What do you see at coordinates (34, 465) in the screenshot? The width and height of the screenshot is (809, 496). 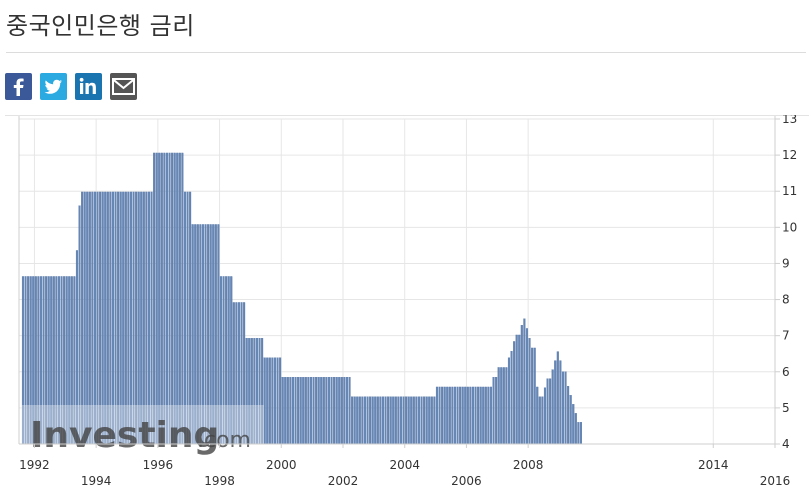 I see `x-tick-label: 1992` at bounding box center [34, 465].